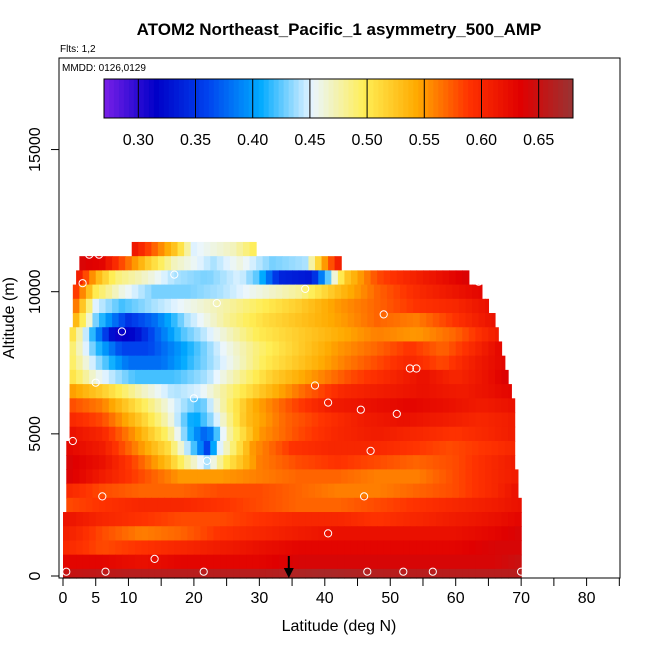 Image resolution: width=650 pixels, height=650 pixels. I want to click on arrow-head, so click(288, 573).